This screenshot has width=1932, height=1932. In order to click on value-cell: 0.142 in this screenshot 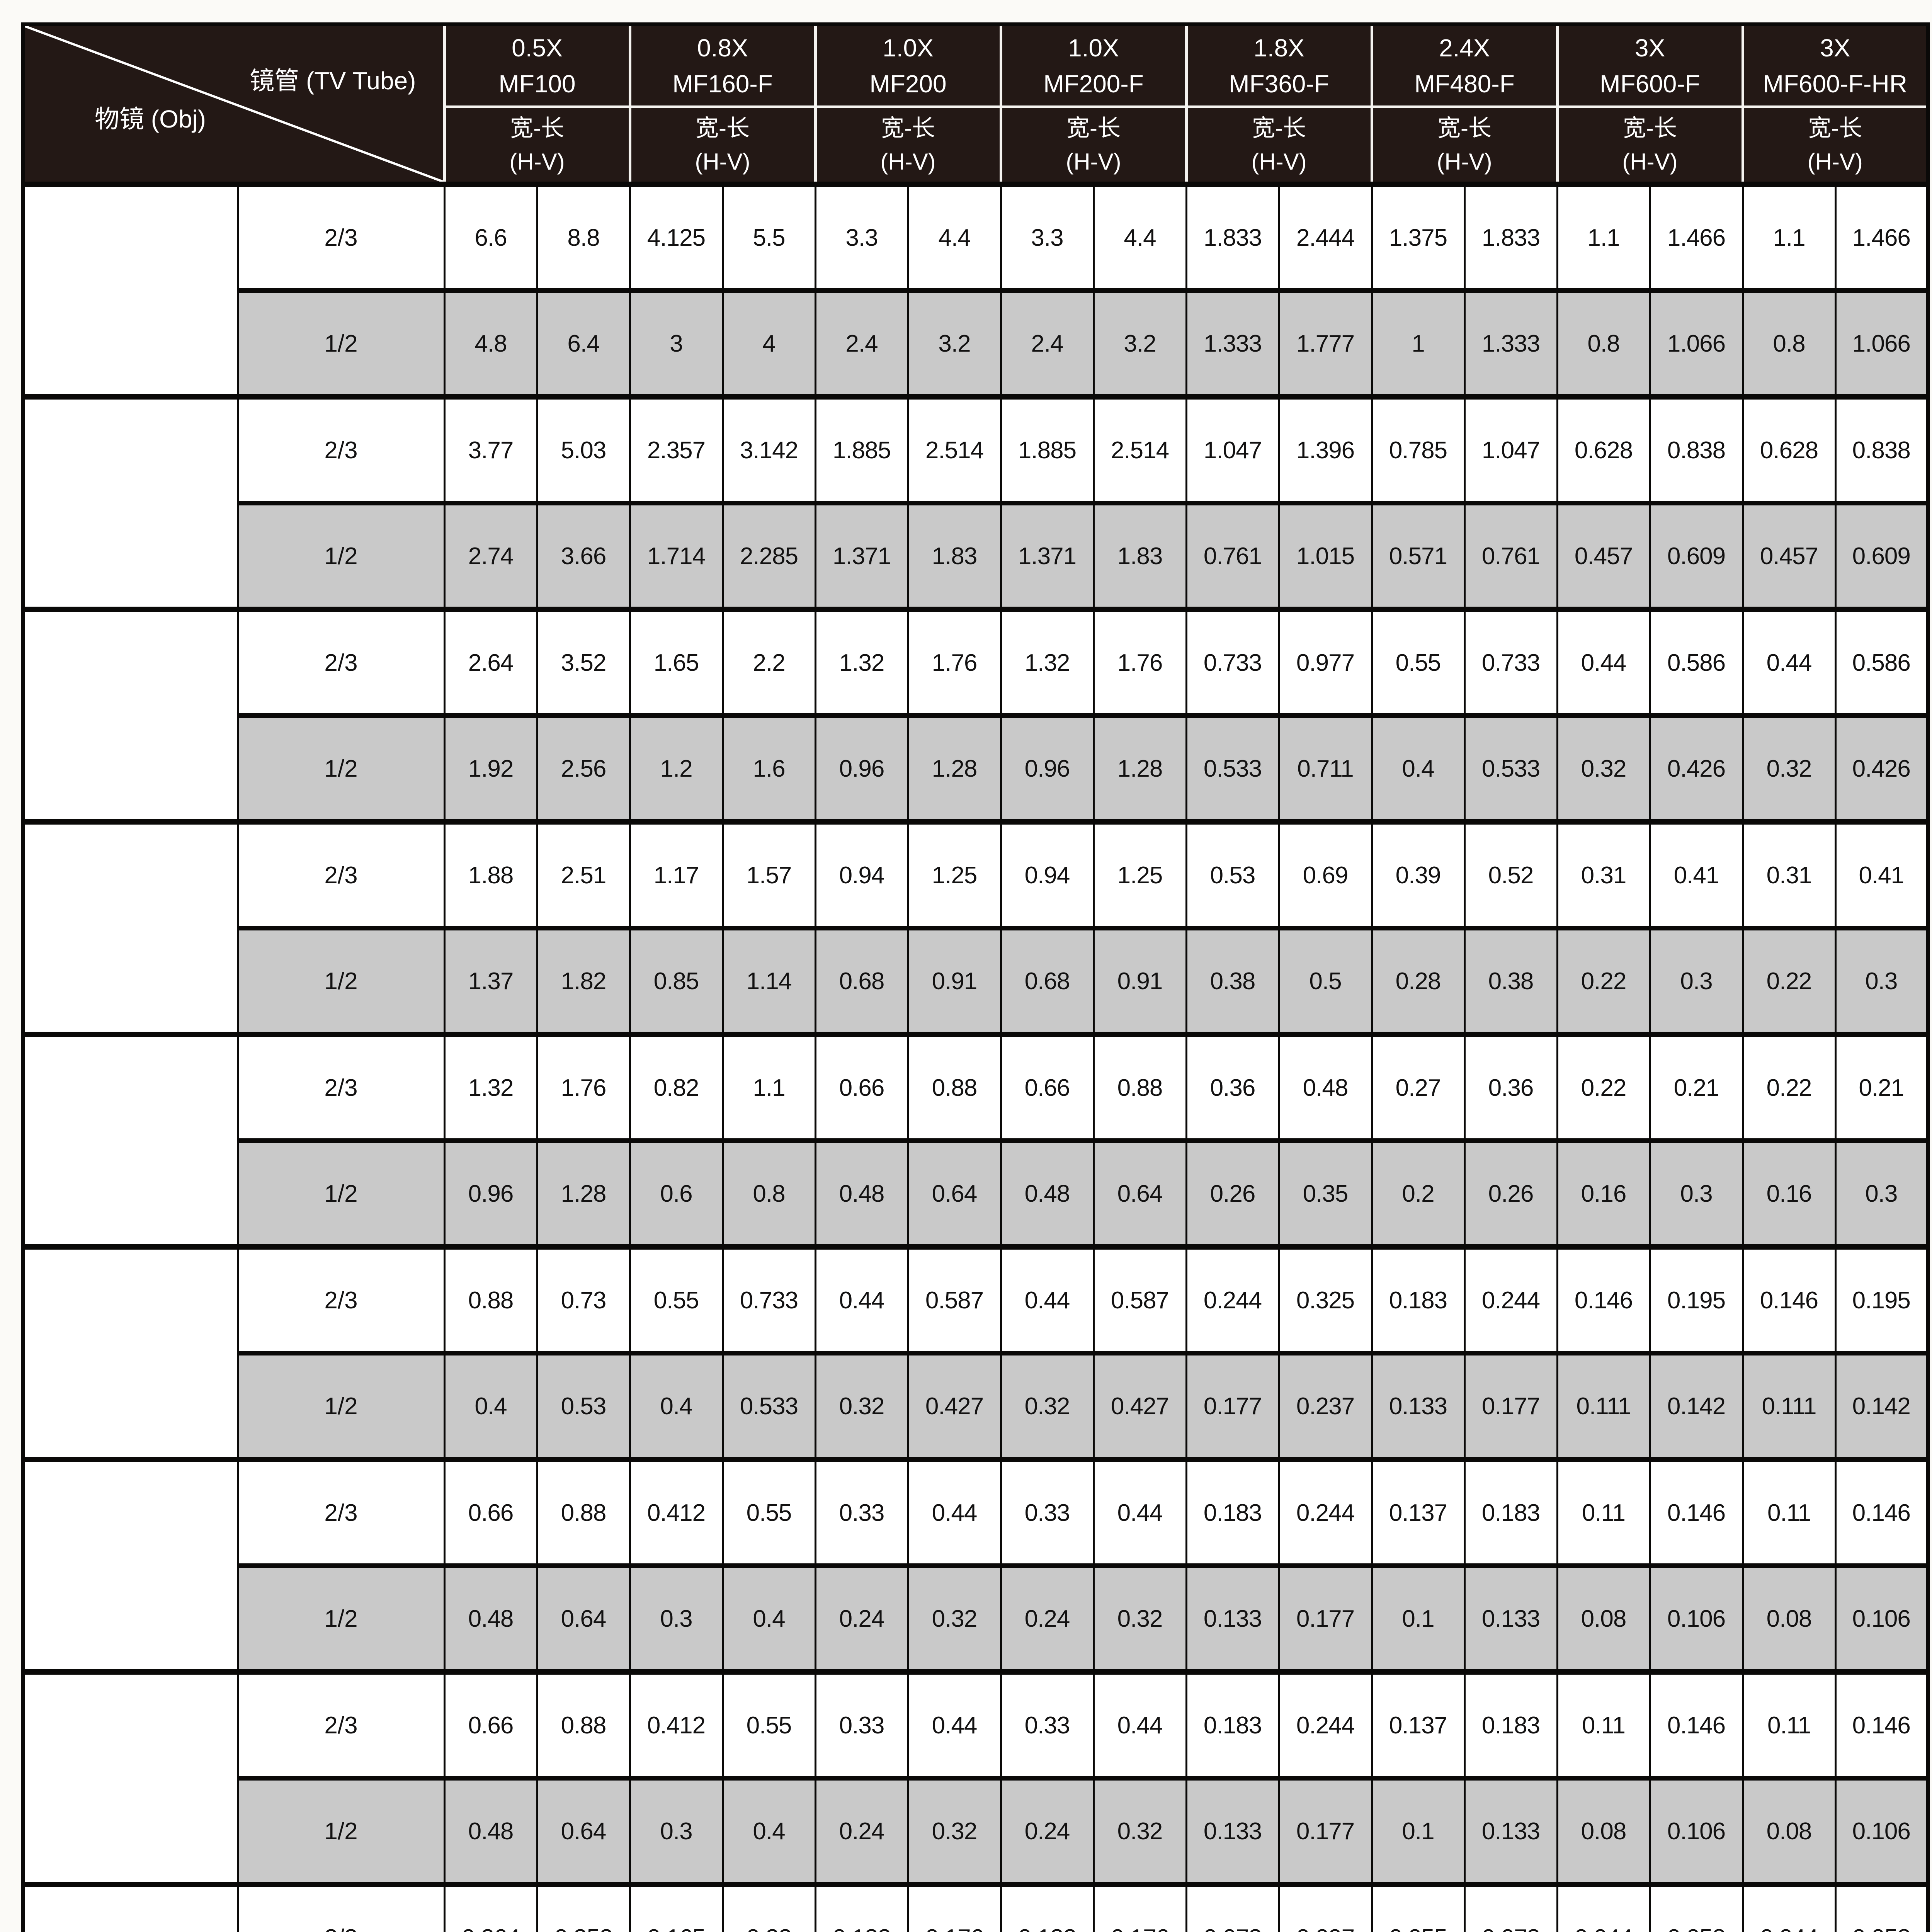, I will do `click(1882, 1406)`.